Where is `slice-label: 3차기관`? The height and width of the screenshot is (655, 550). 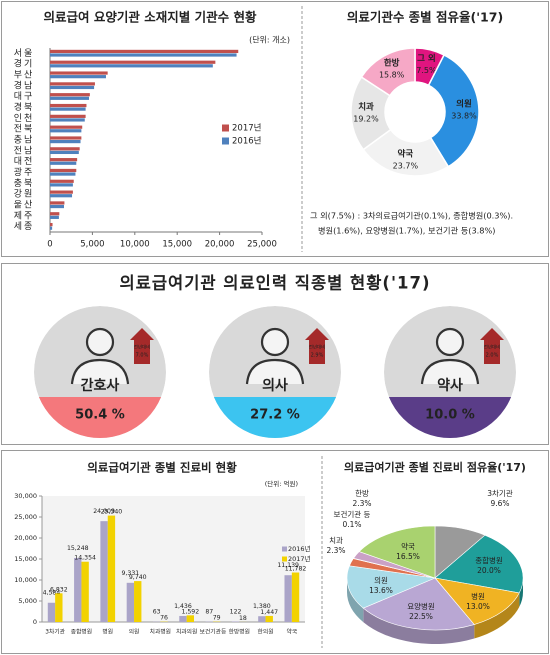
slice-label: 3차기관 is located at coordinates (500, 493).